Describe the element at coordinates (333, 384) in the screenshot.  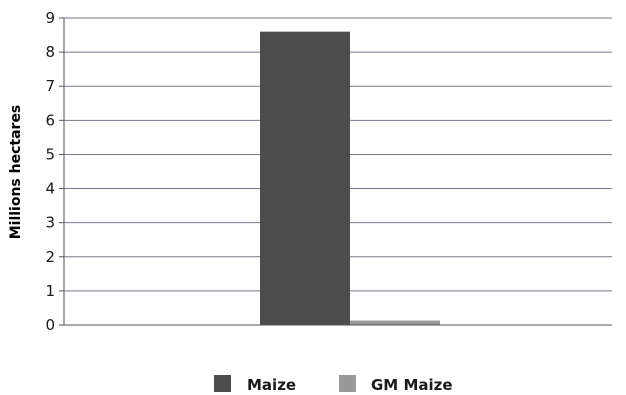
I see `legend: Maize GM Maize` at that location.